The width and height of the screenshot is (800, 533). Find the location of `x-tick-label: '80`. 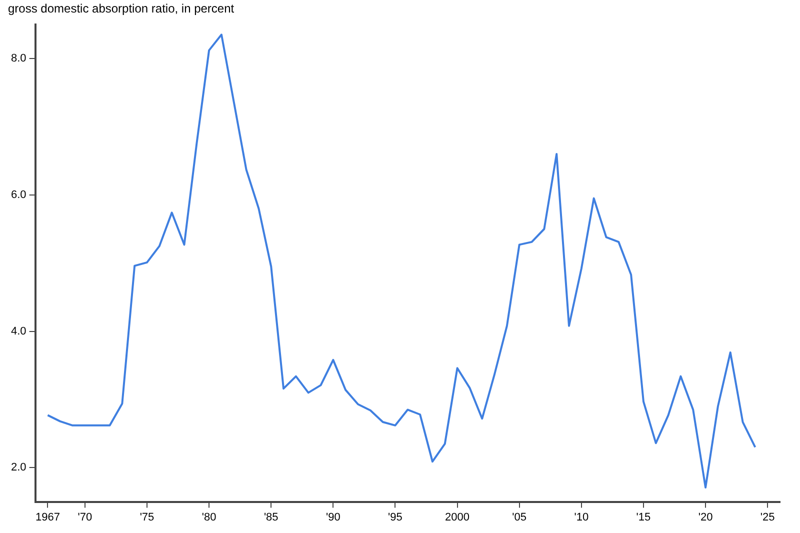

x-tick-label: '80 is located at coordinates (209, 517).